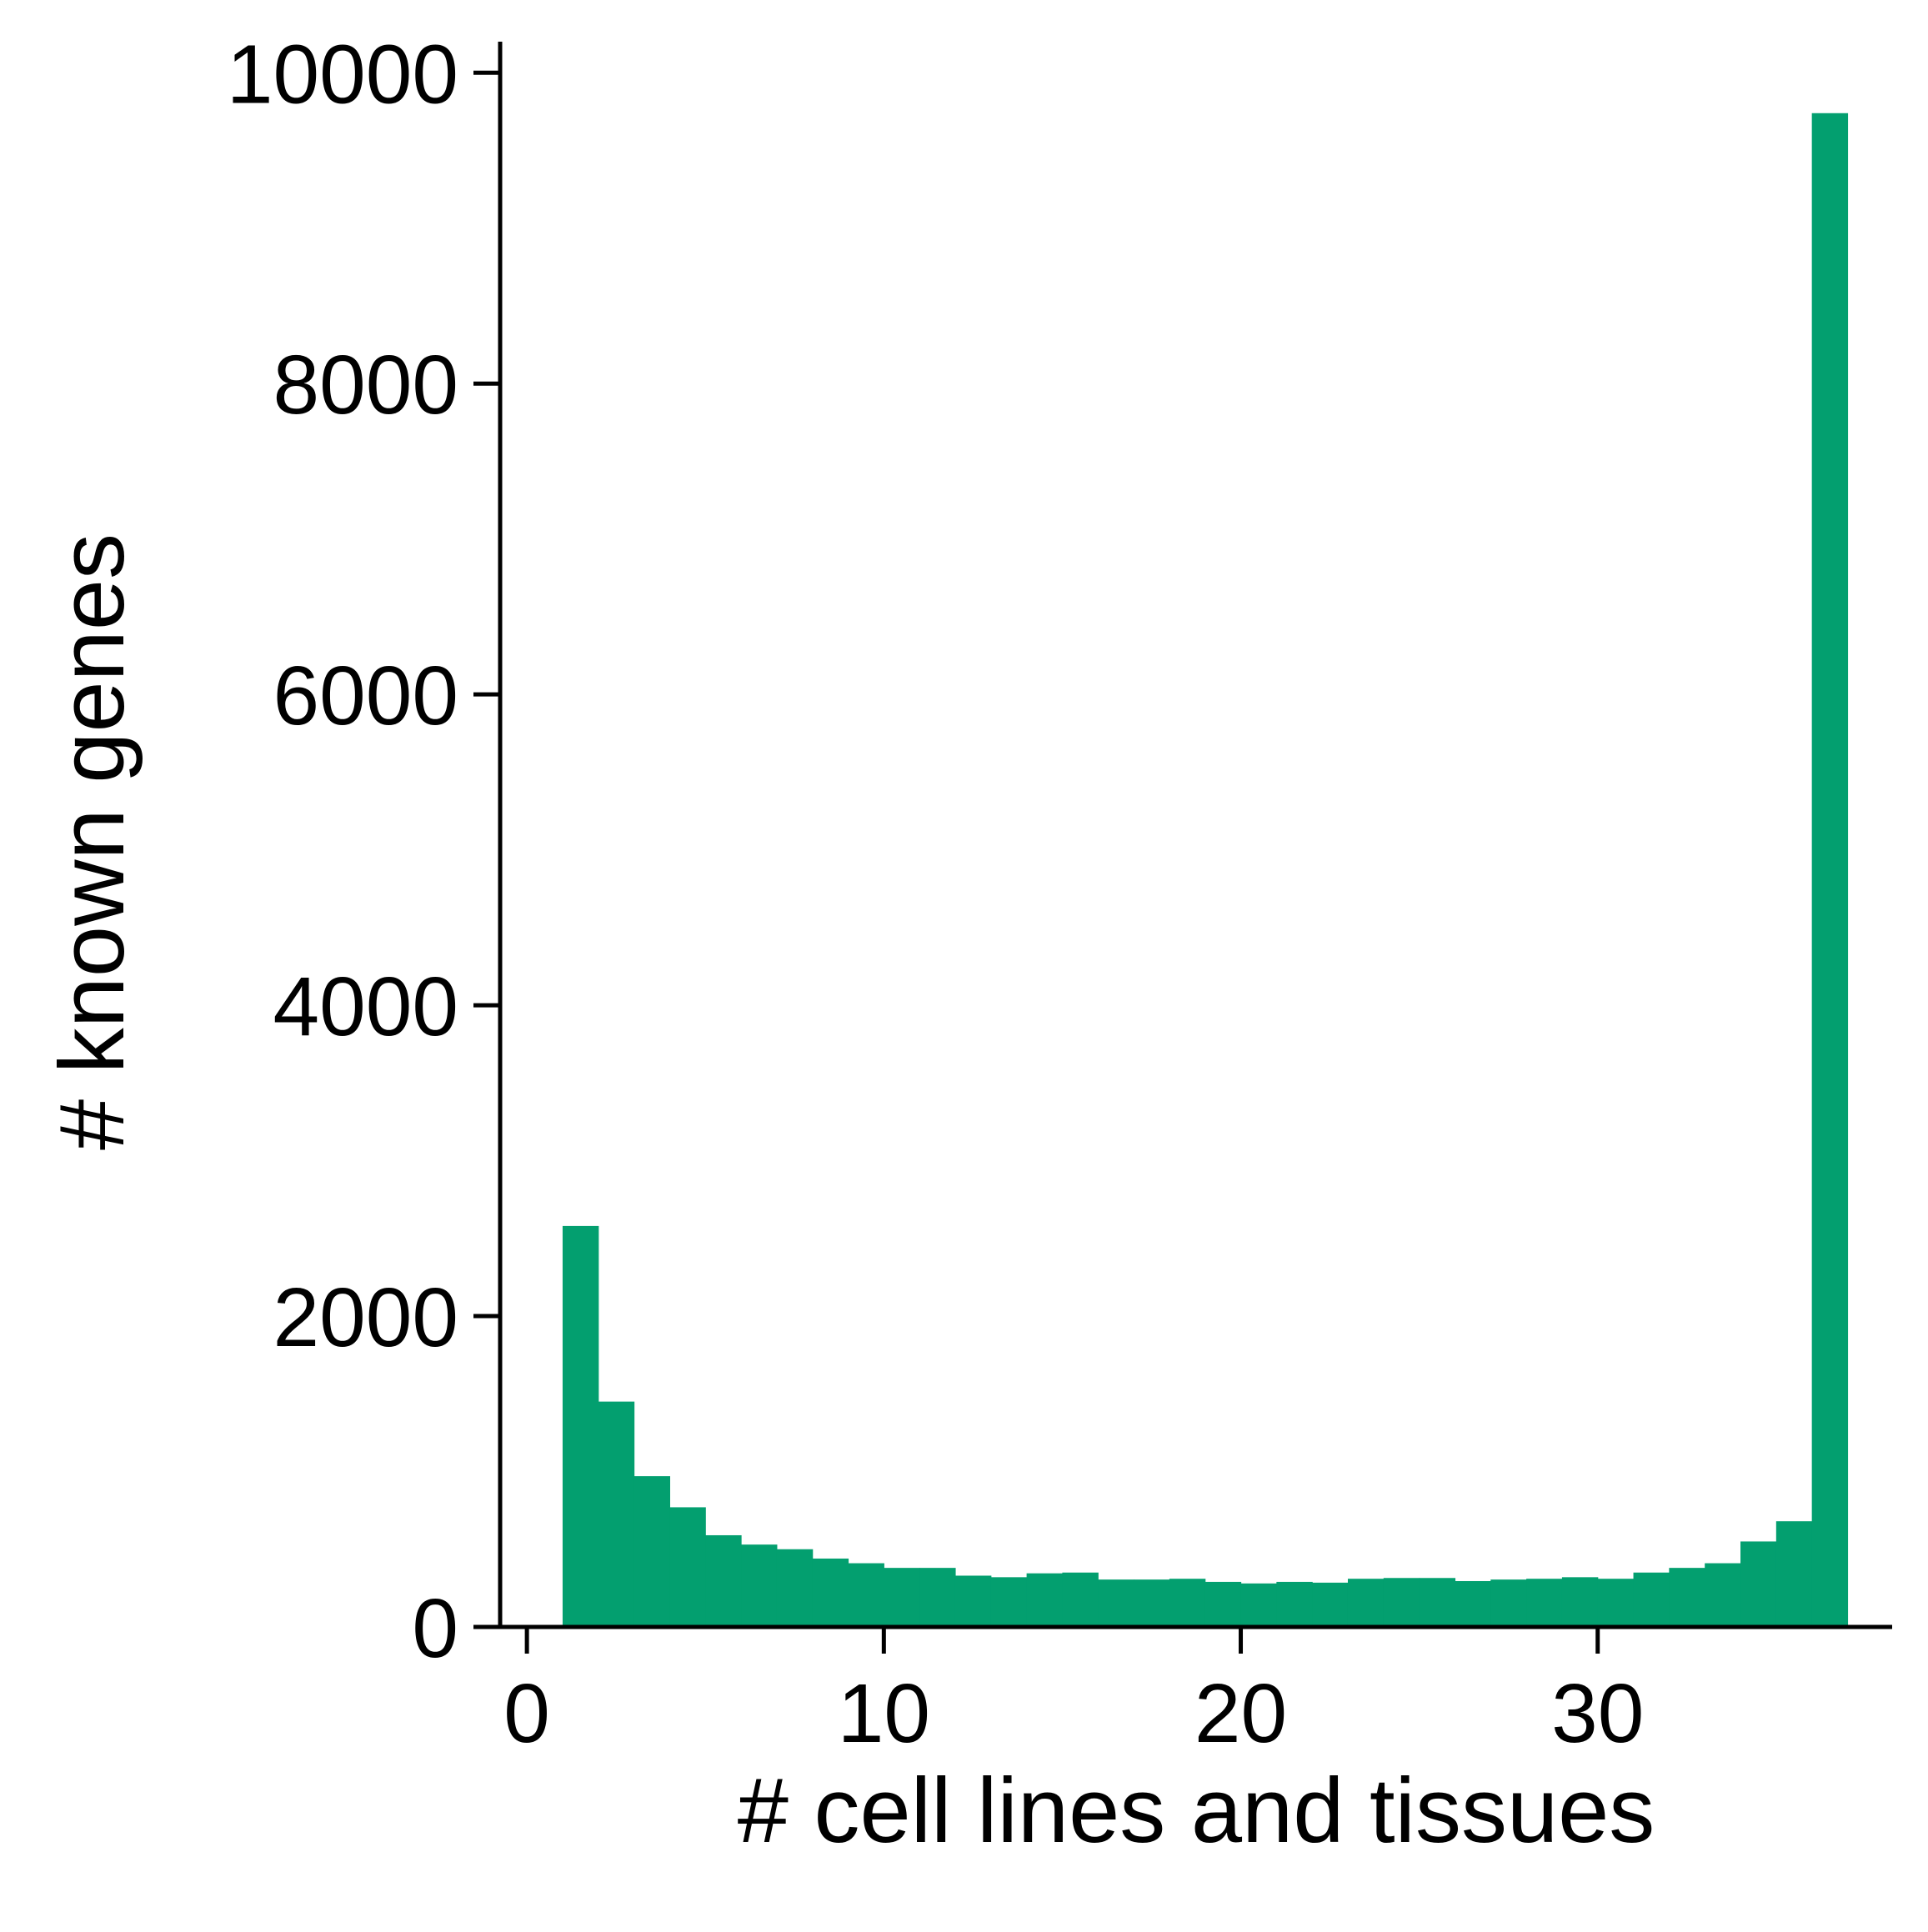 The image size is (1928, 1932). I want to click on x-tick-label: 30, so click(1597, 1713).